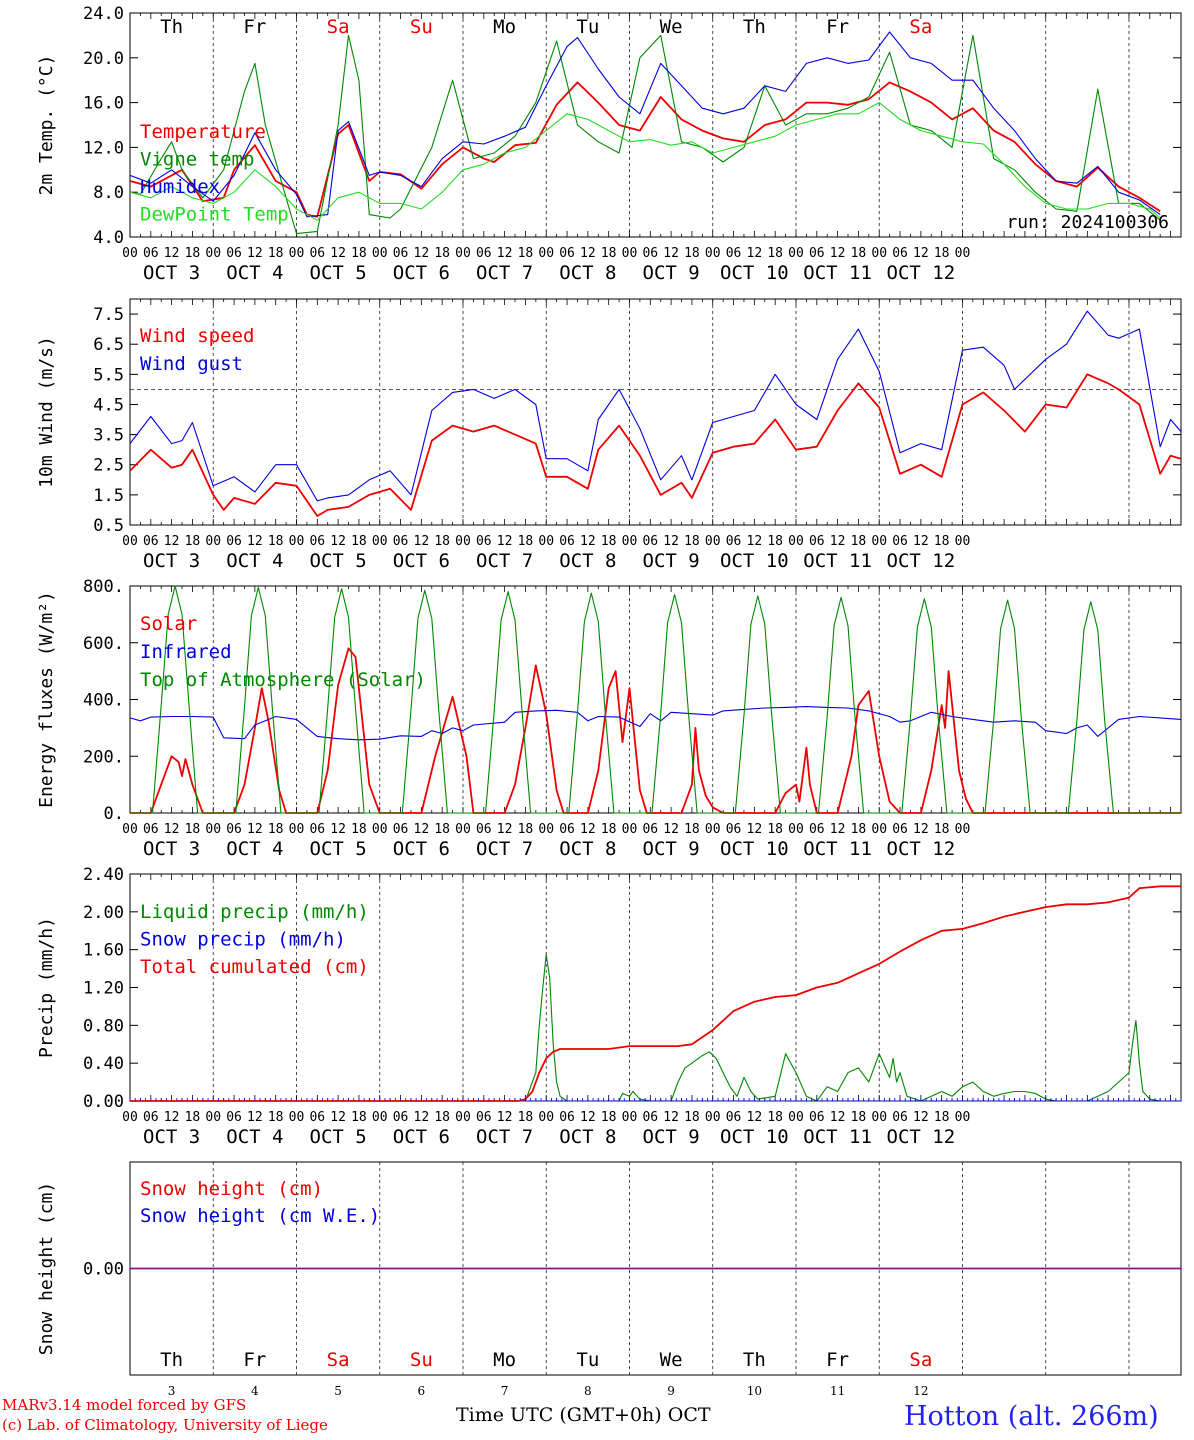 The width and height of the screenshot is (1194, 1440). Describe the element at coordinates (587, 1137) in the screenshot. I see `panel4-date-label: OCT 8` at that location.